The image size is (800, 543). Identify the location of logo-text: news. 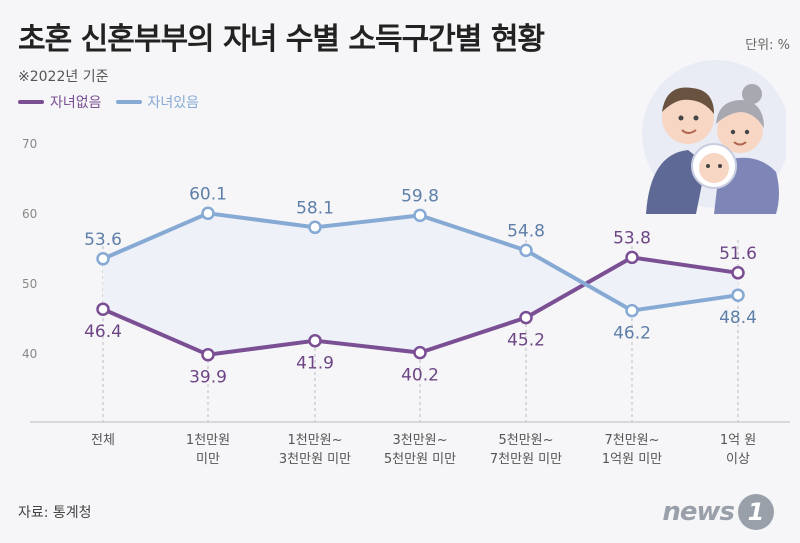
(698, 512).